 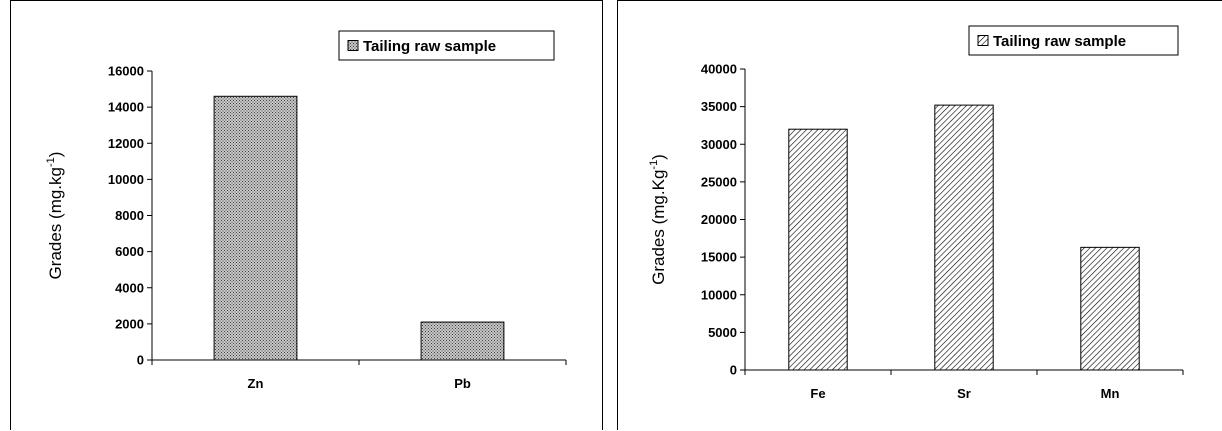 I want to click on y-tick-label: 8000, so click(x=129, y=215).